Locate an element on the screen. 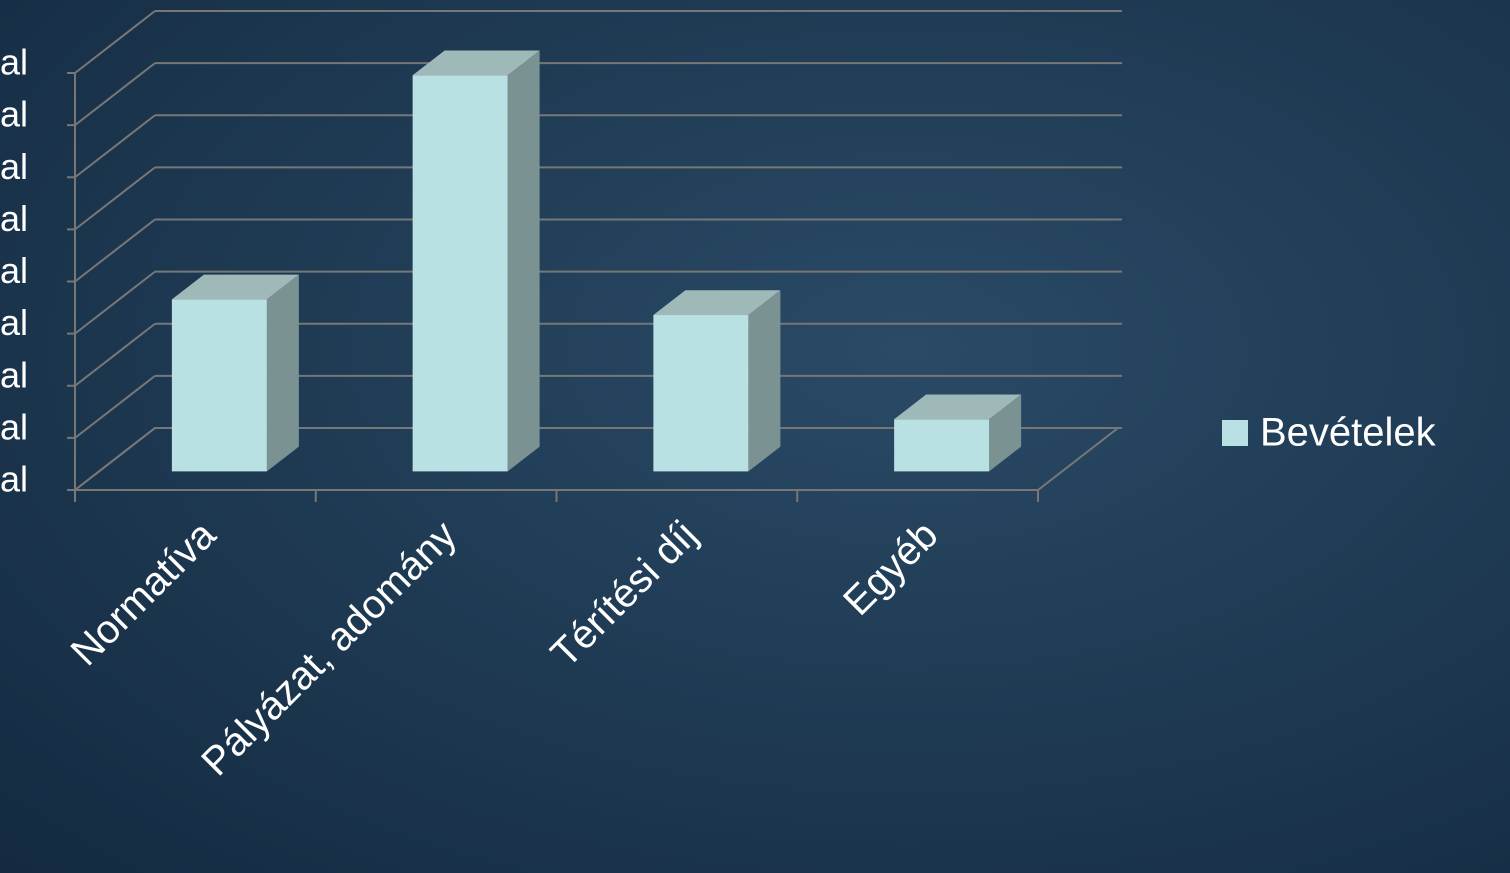  x-tick-label: Normatíva is located at coordinates (144, 593).